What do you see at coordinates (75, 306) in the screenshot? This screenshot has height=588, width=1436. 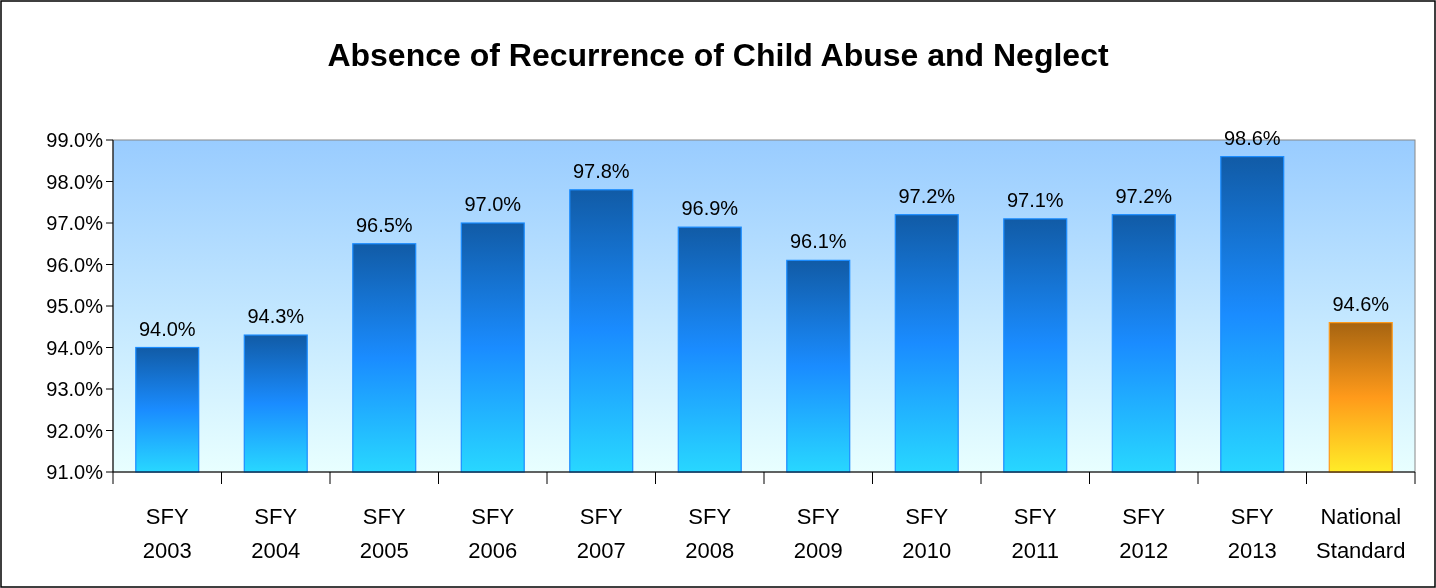 I see `y-tick-label: 95.0%` at bounding box center [75, 306].